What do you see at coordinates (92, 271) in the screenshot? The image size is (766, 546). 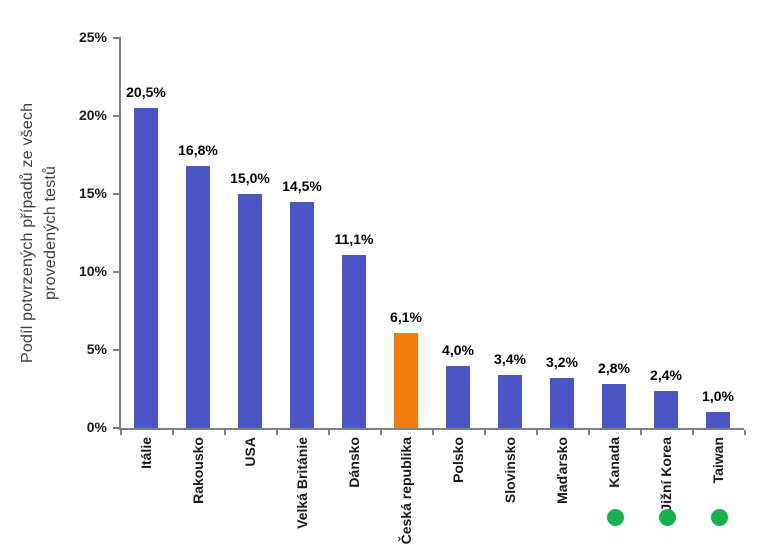 I see `y-tick-label: 10%` at bounding box center [92, 271].